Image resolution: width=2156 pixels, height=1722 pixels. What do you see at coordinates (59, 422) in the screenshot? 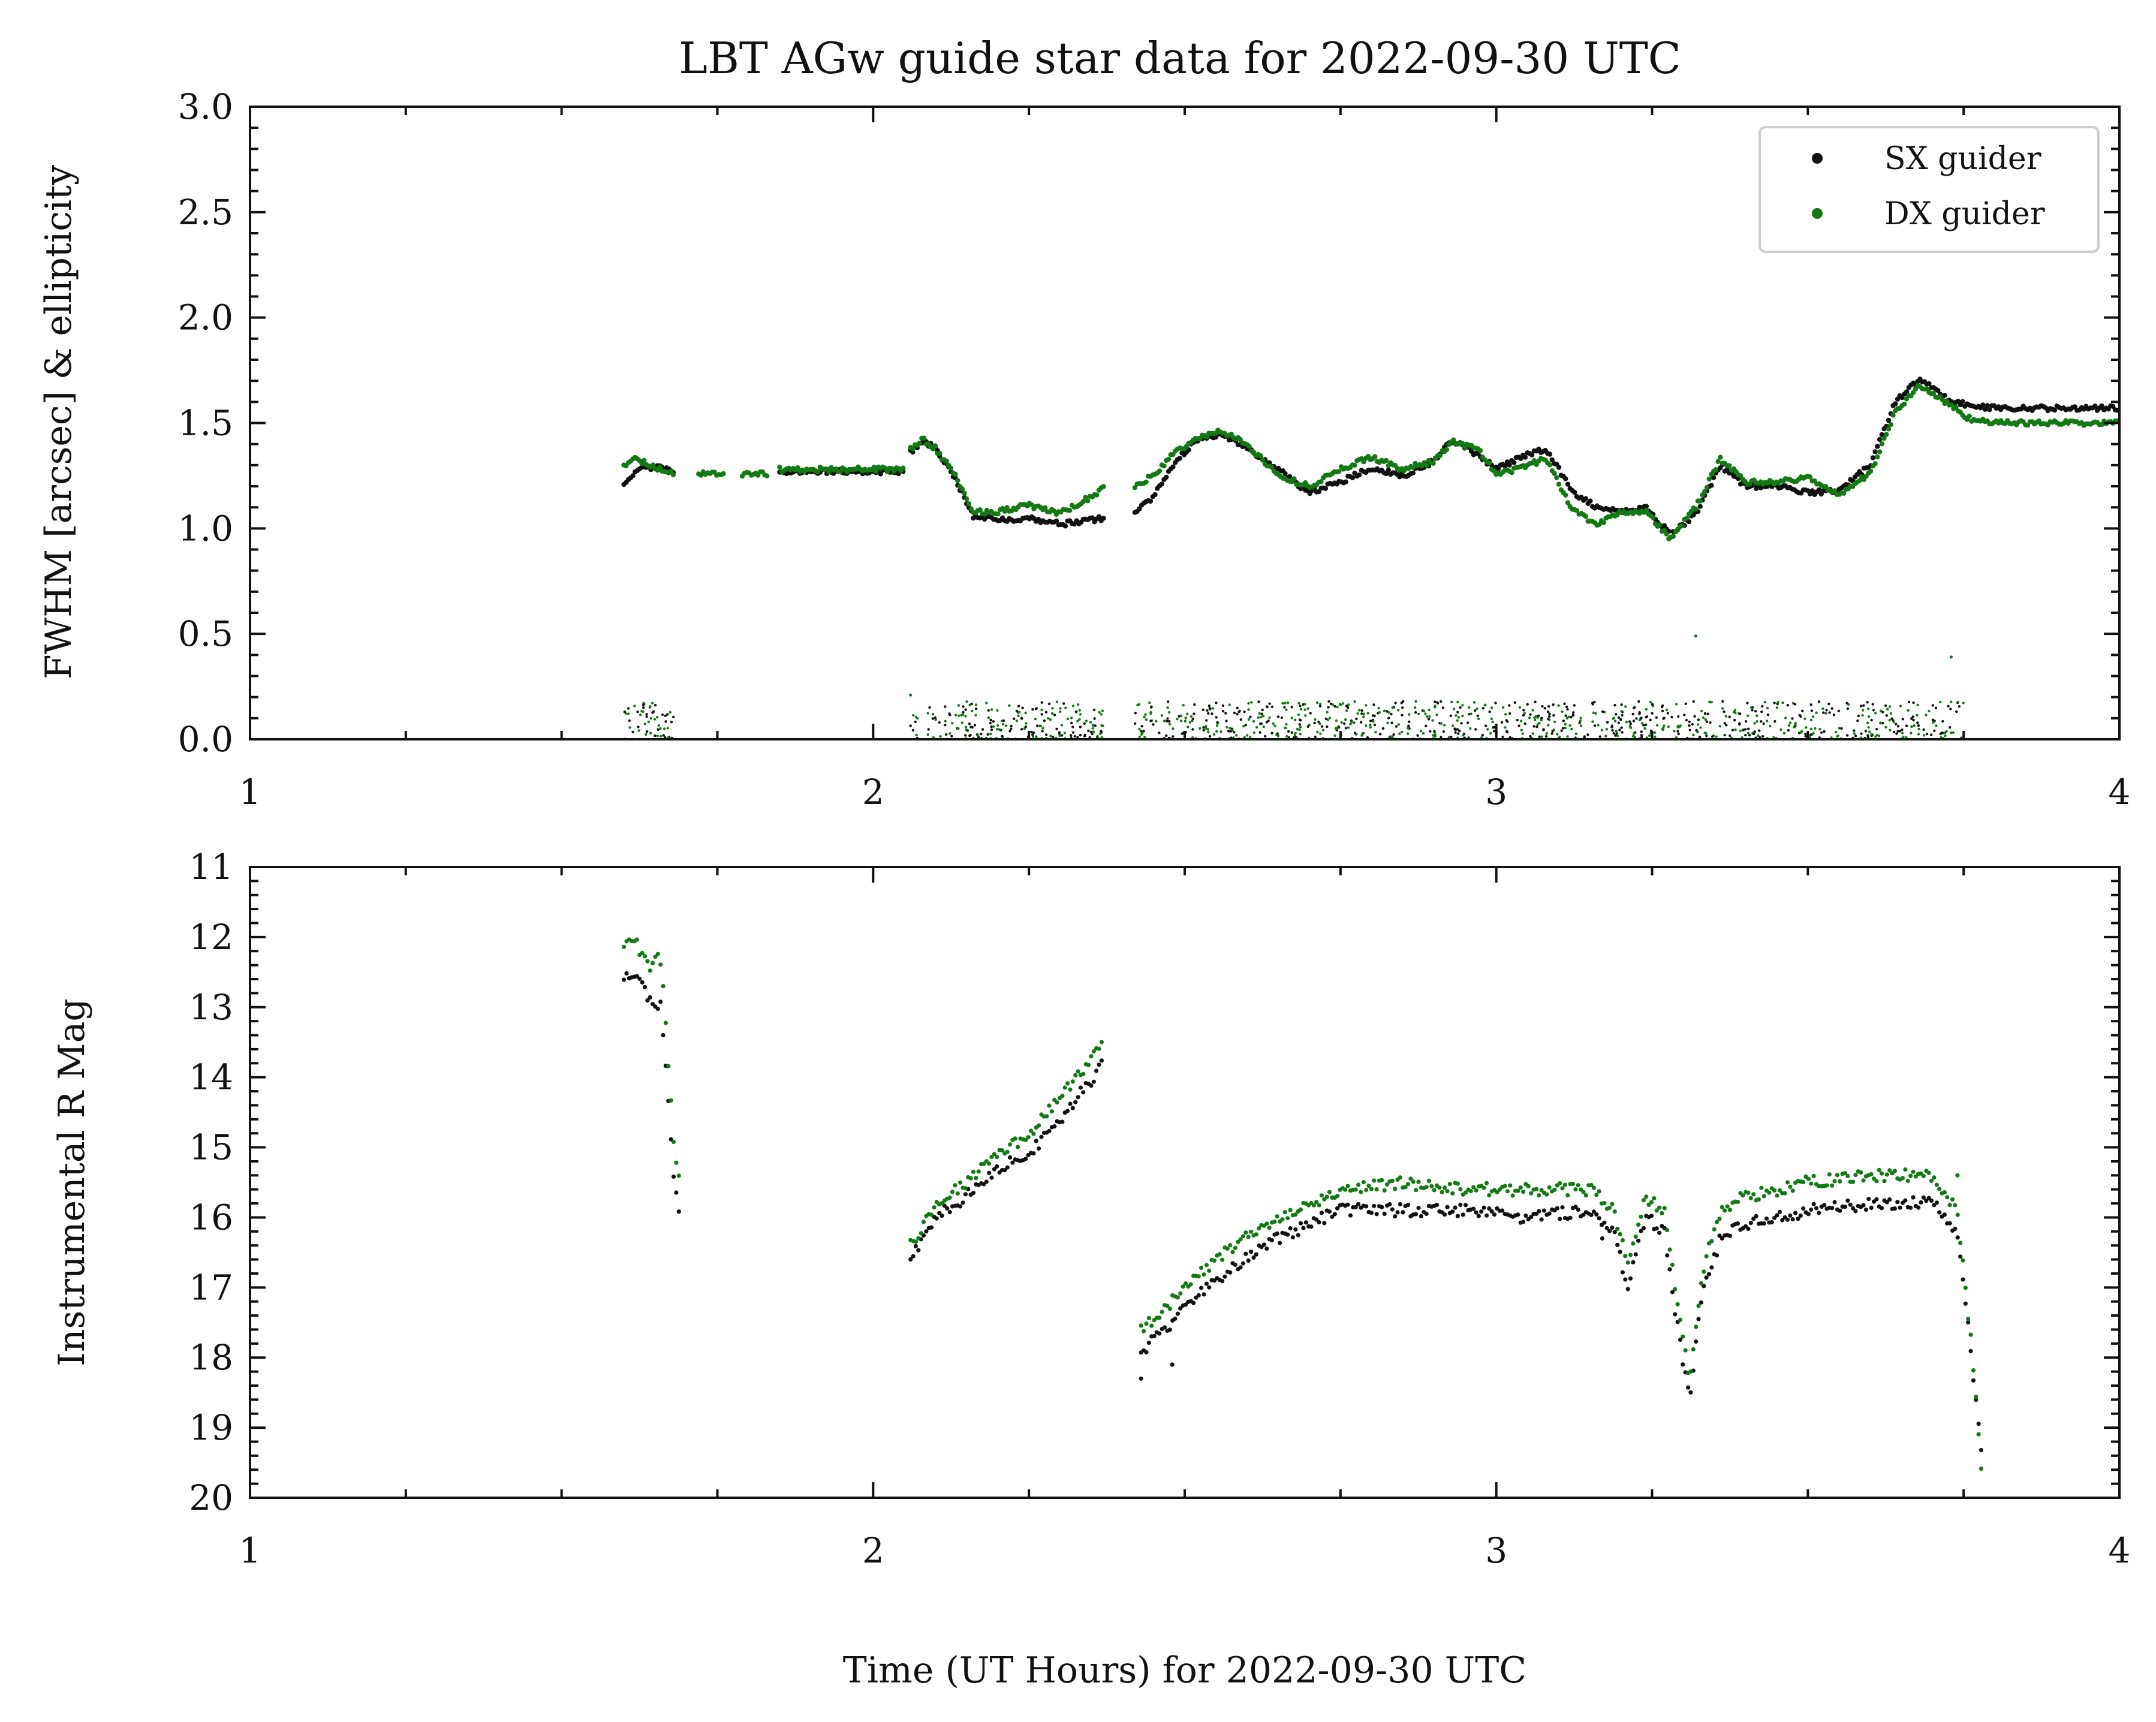
I see `fwhm-axis-title: FWHM [arcsec] & ellipticity` at bounding box center [59, 422].